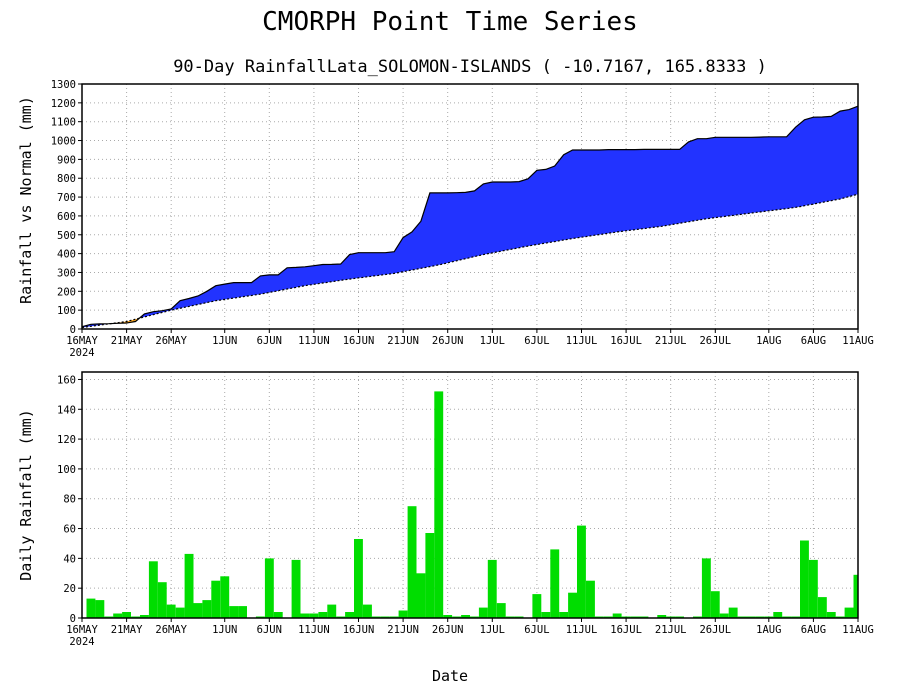  Describe the element at coordinates (269, 630) in the screenshot. I see `daily-xtick-label: 6JUN` at that location.